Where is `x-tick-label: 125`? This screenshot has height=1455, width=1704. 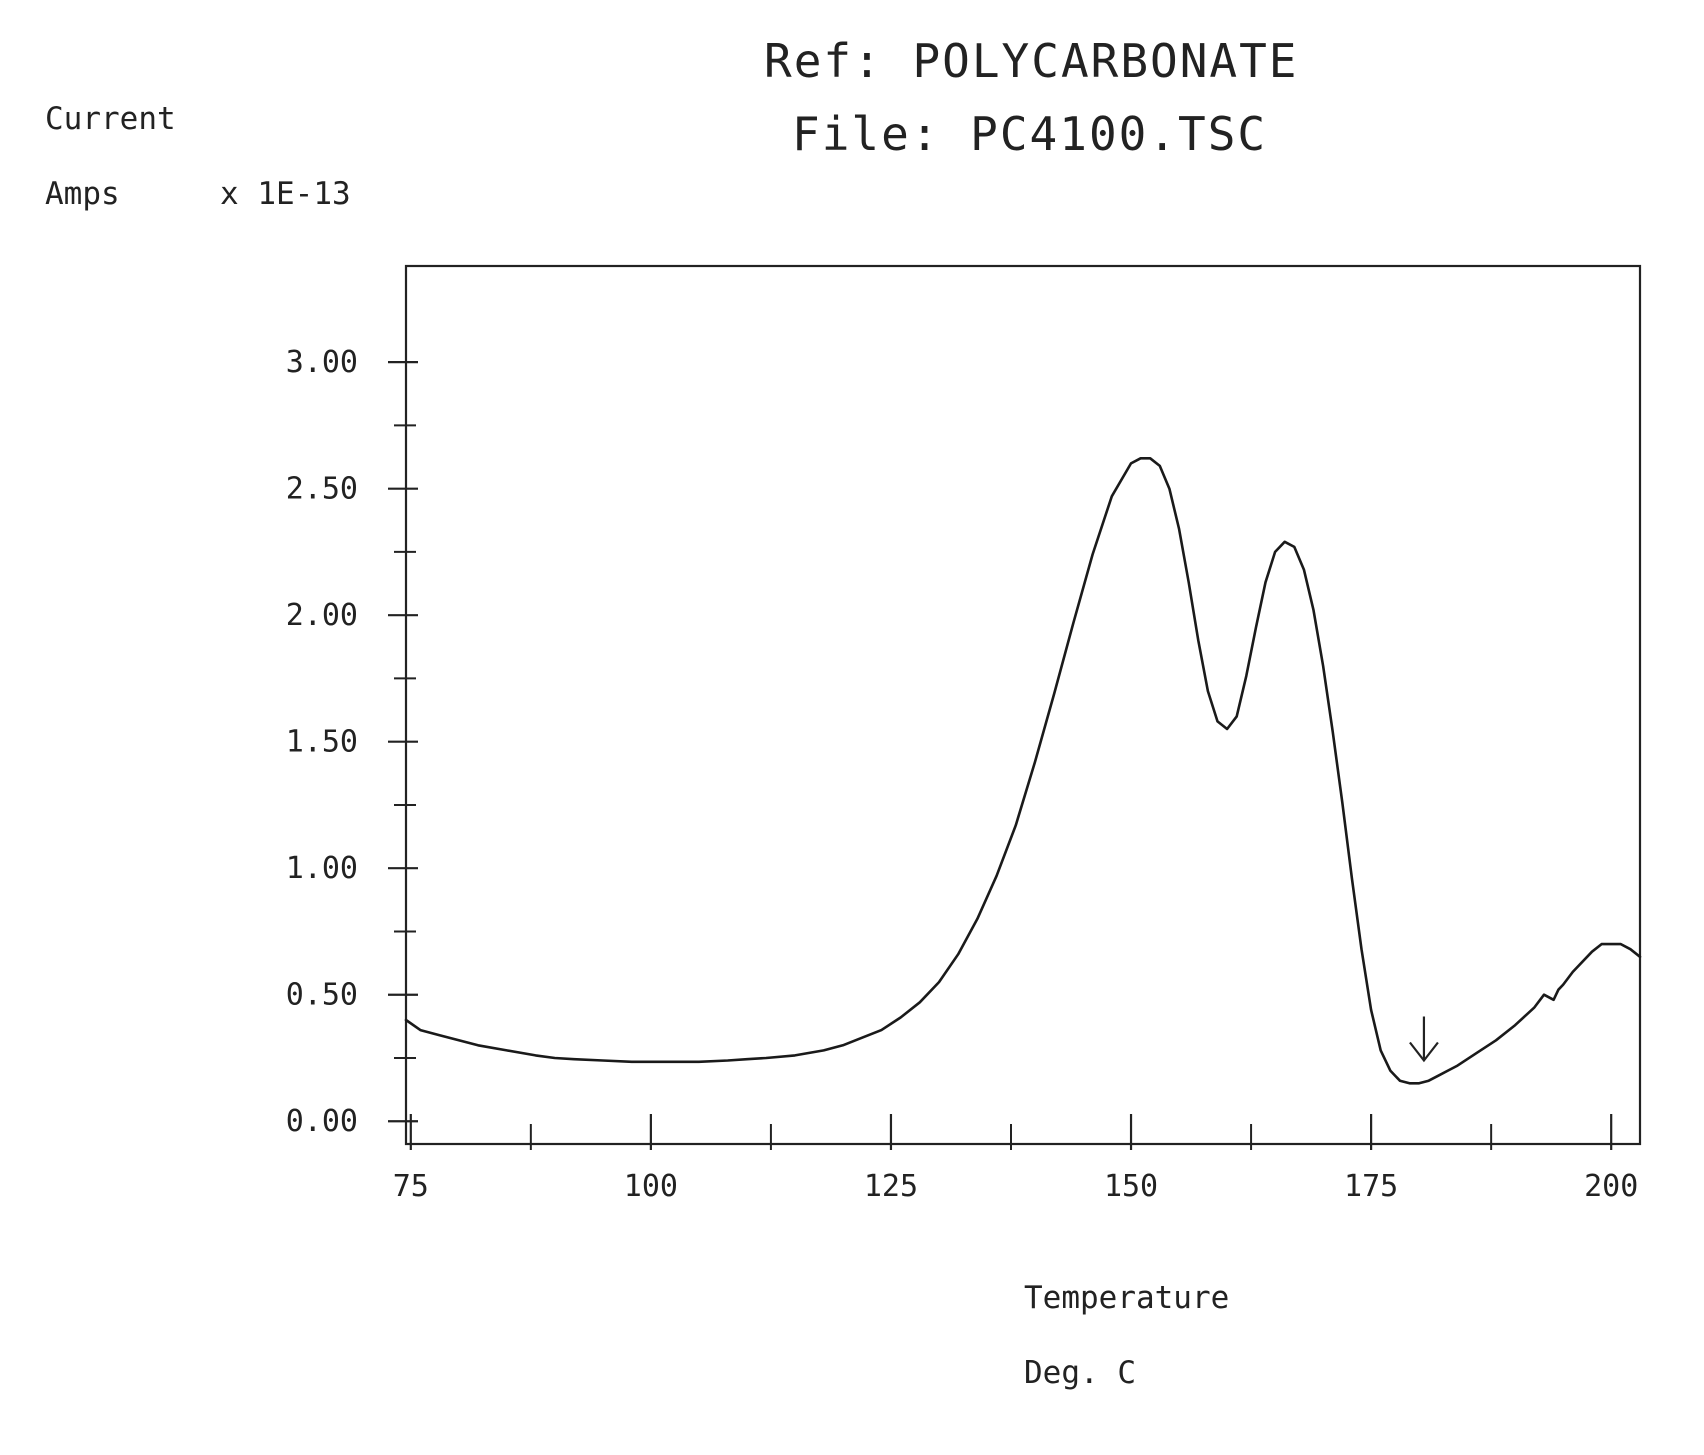 x-tick-label: 125 is located at coordinates (891, 1186).